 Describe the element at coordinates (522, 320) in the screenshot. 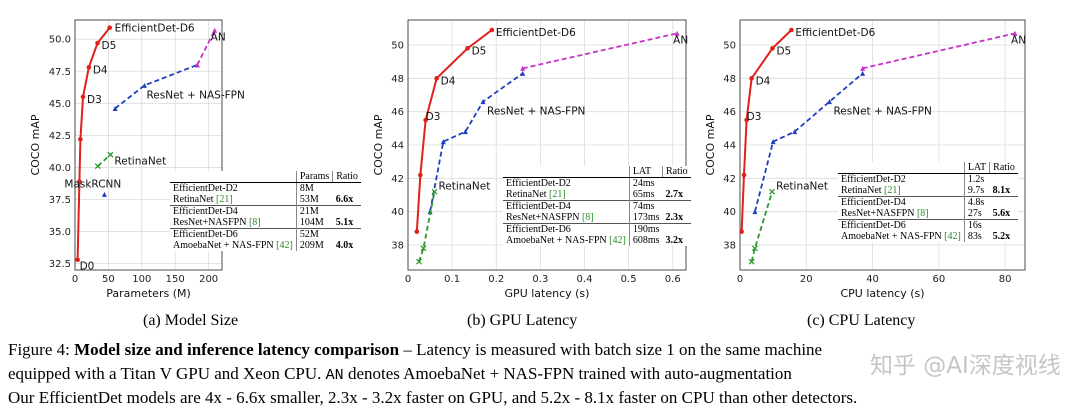

I see `caption-b: (b) GPU Latency` at that location.